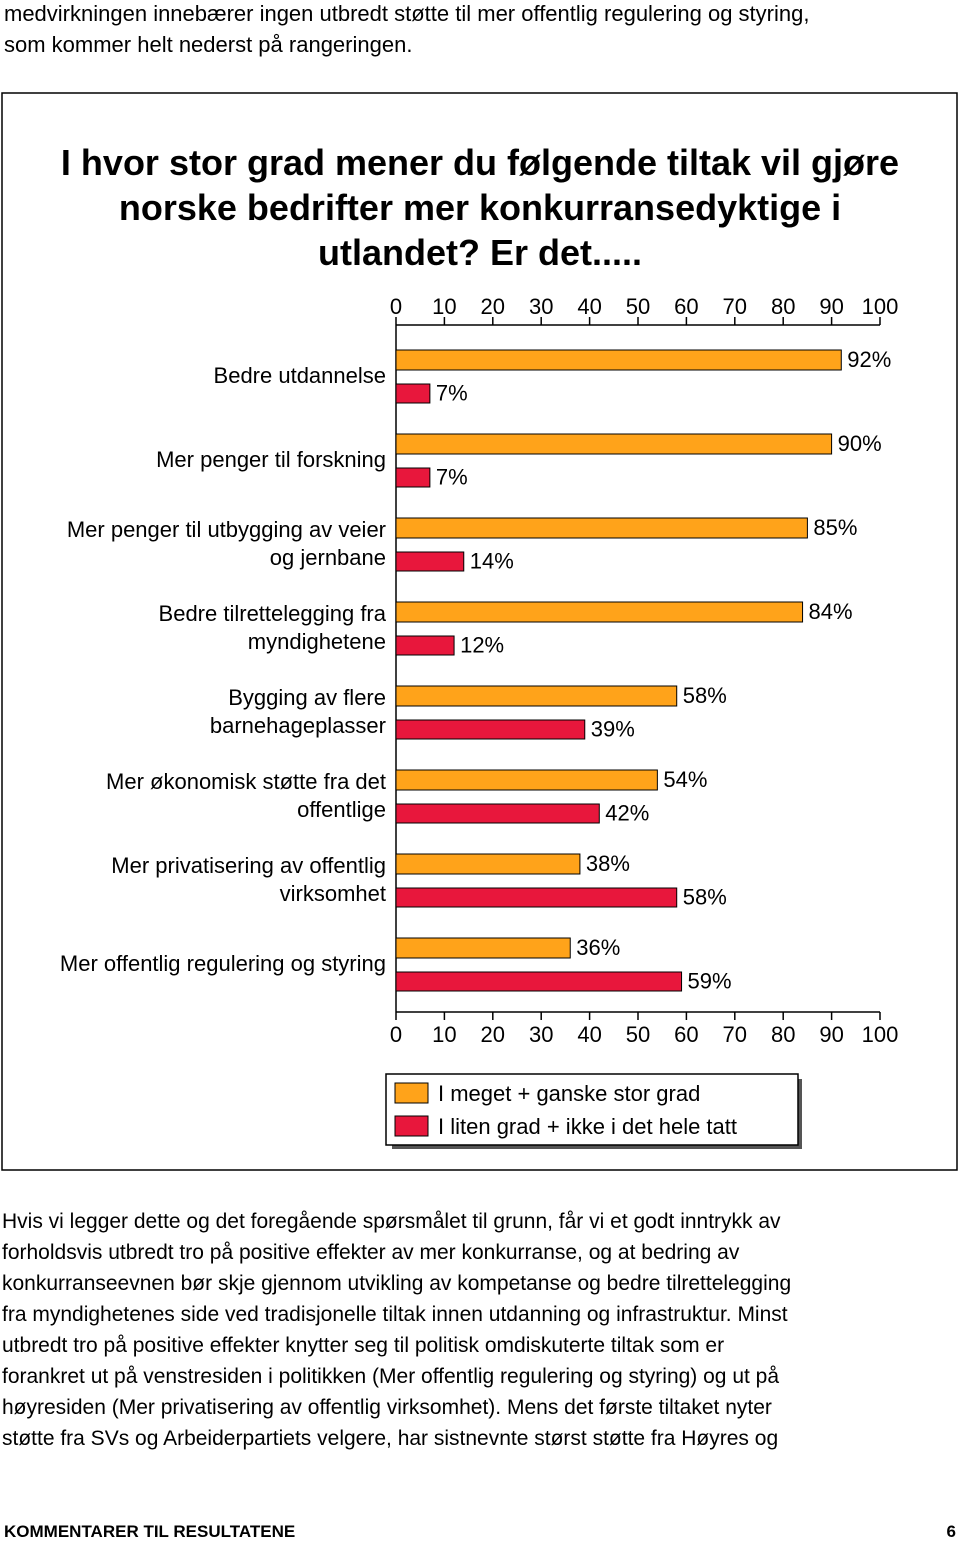 The height and width of the screenshot is (1543, 960). I want to click on value-label: 12%, so click(482, 644).